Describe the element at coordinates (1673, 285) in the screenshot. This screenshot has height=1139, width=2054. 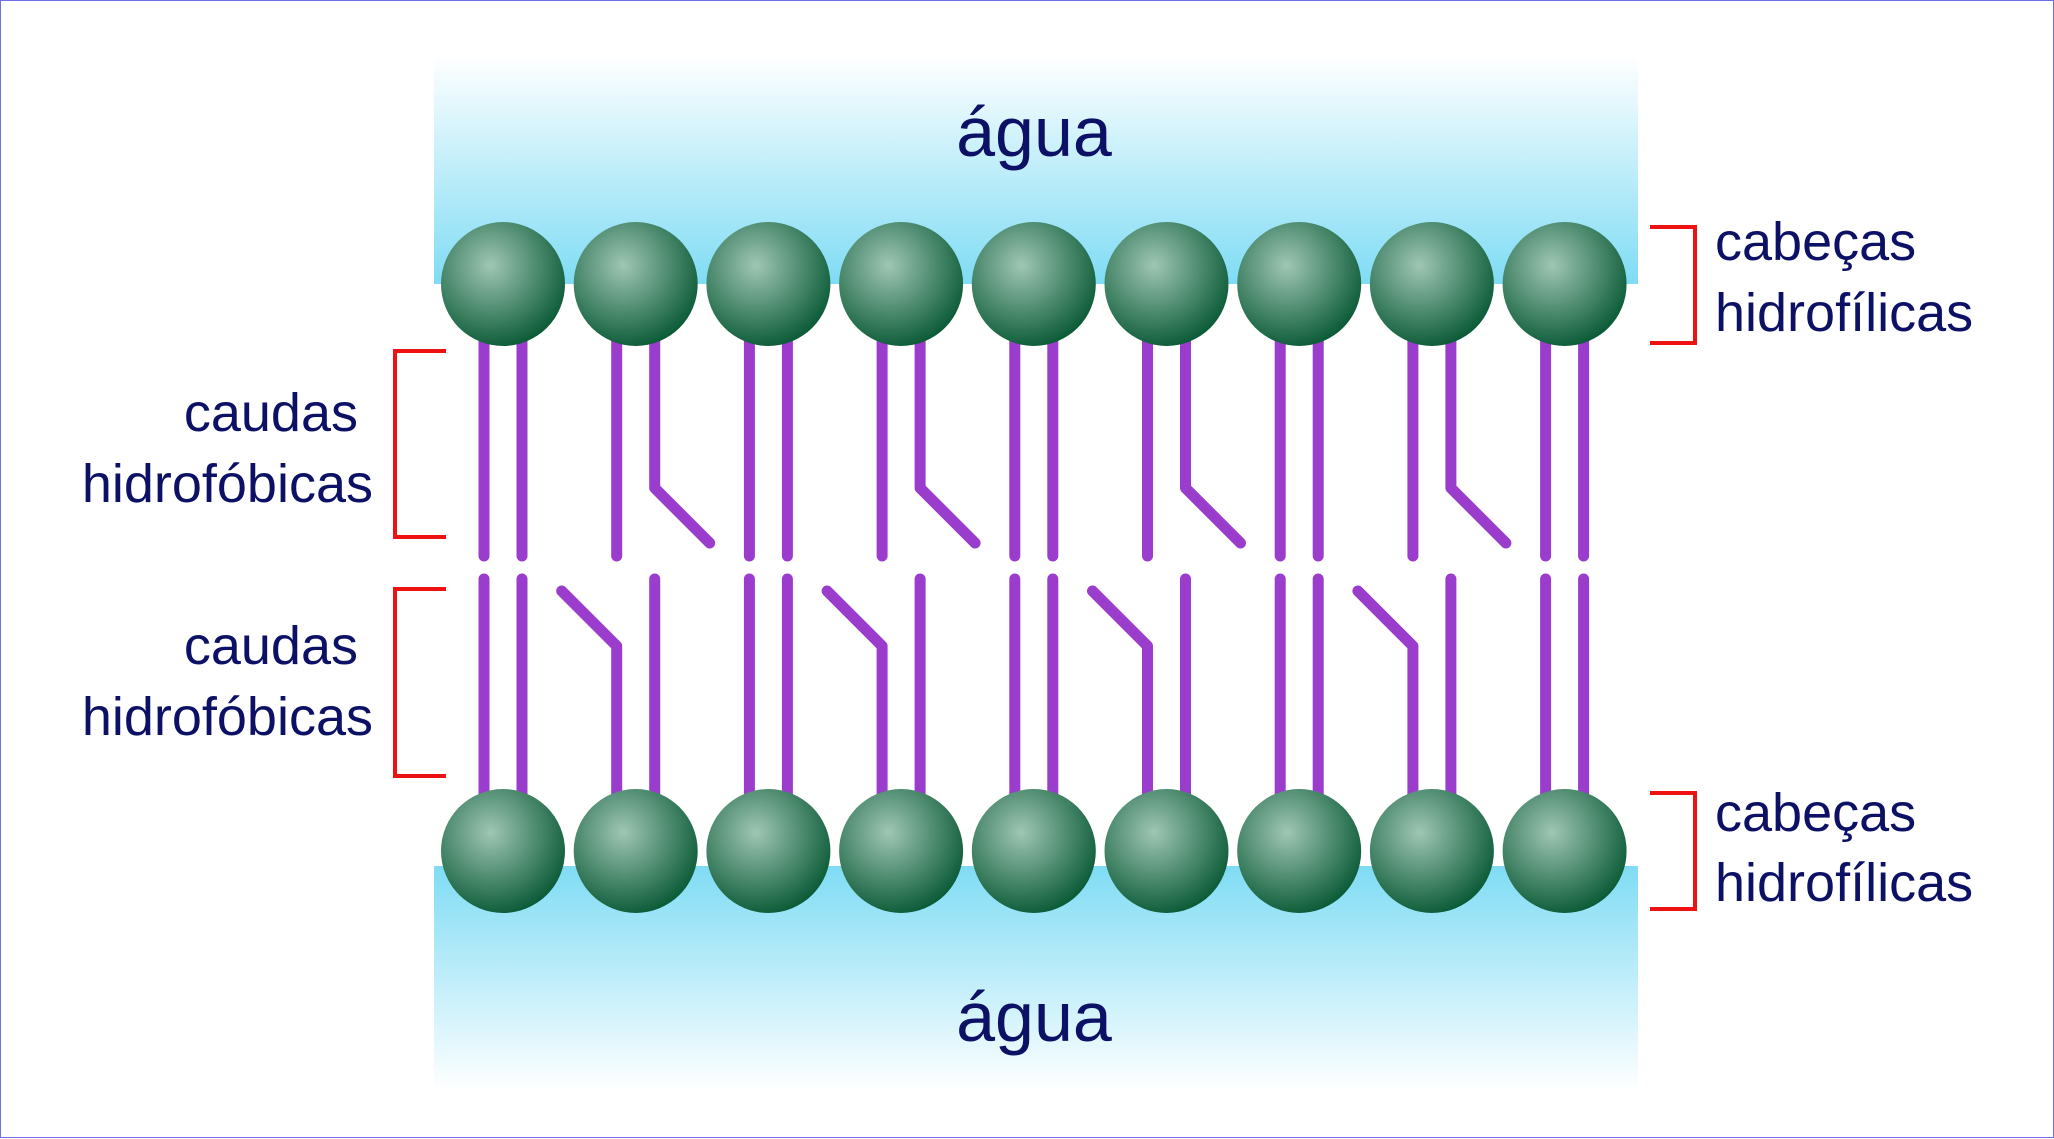
I see `heads-top-bracket` at that location.